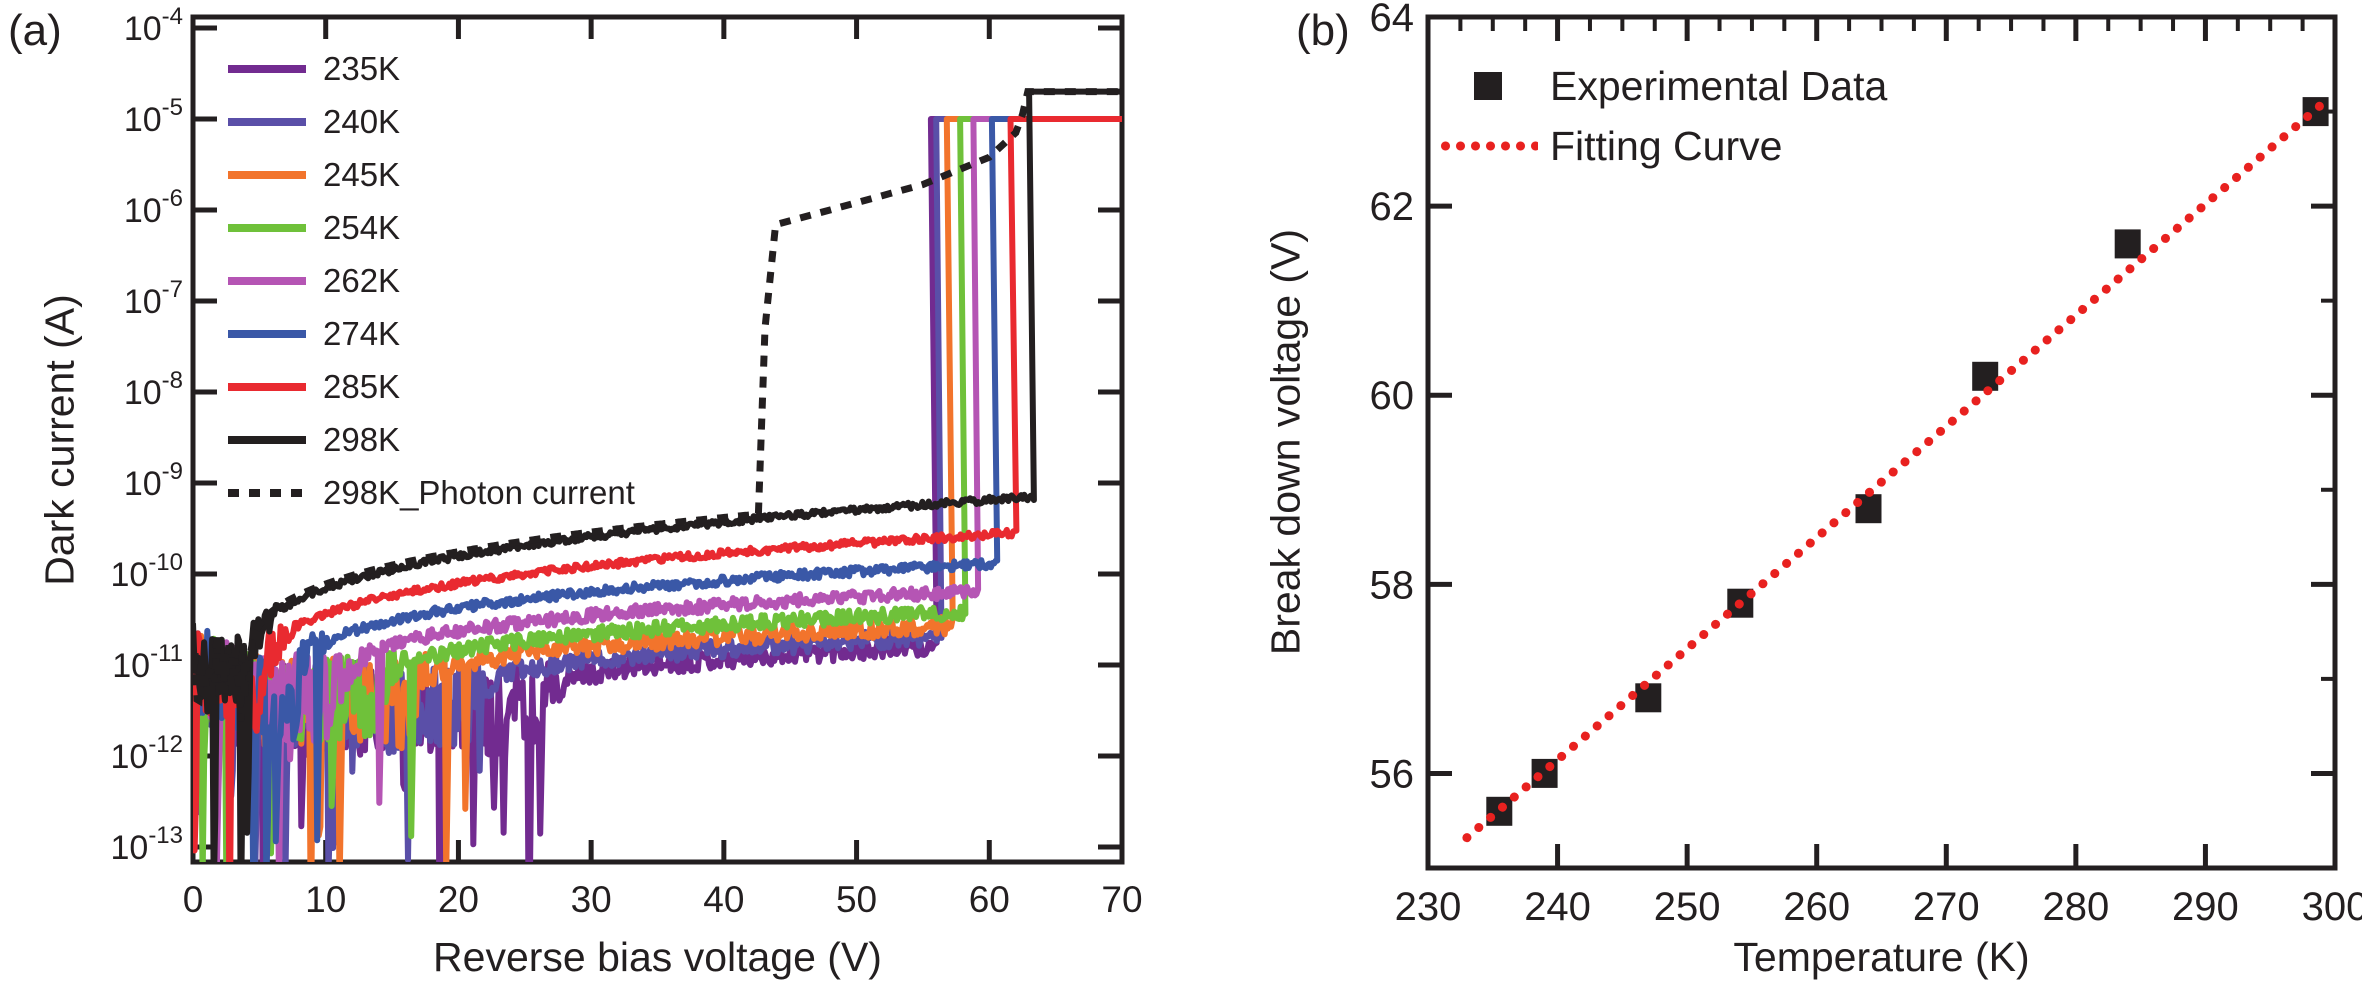  What do you see at coordinates (267, 121) in the screenshot?
I see `legend-swatch-240K` at bounding box center [267, 121].